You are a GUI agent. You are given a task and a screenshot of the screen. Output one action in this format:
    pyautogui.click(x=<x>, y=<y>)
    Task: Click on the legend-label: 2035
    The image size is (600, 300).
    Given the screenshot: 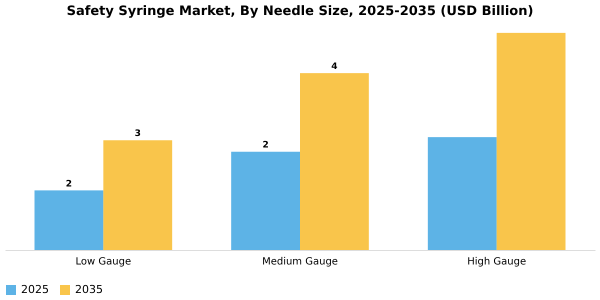 What is the action you would take?
    pyautogui.click(x=89, y=289)
    